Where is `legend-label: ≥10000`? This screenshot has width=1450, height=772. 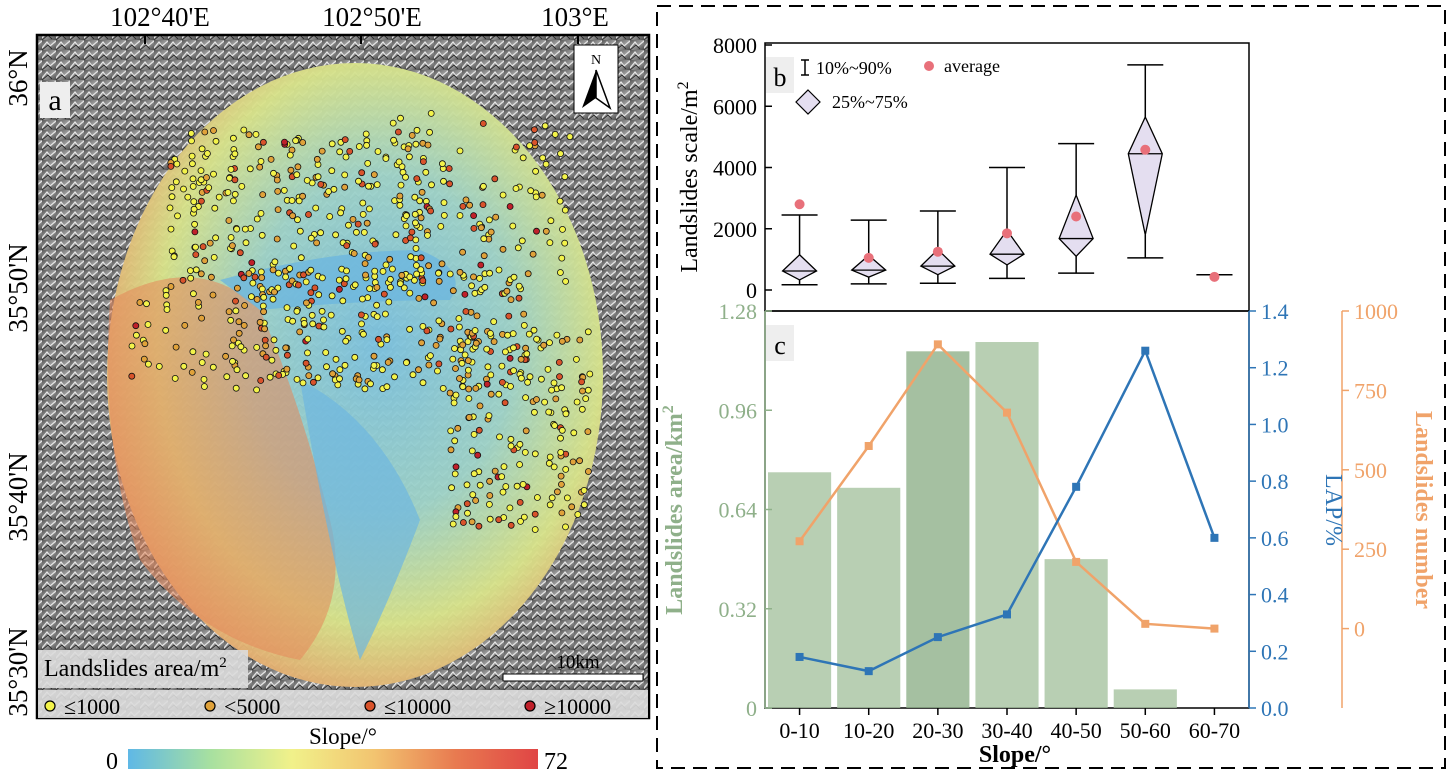
legend-label: ≥10000 is located at coordinates (577, 706).